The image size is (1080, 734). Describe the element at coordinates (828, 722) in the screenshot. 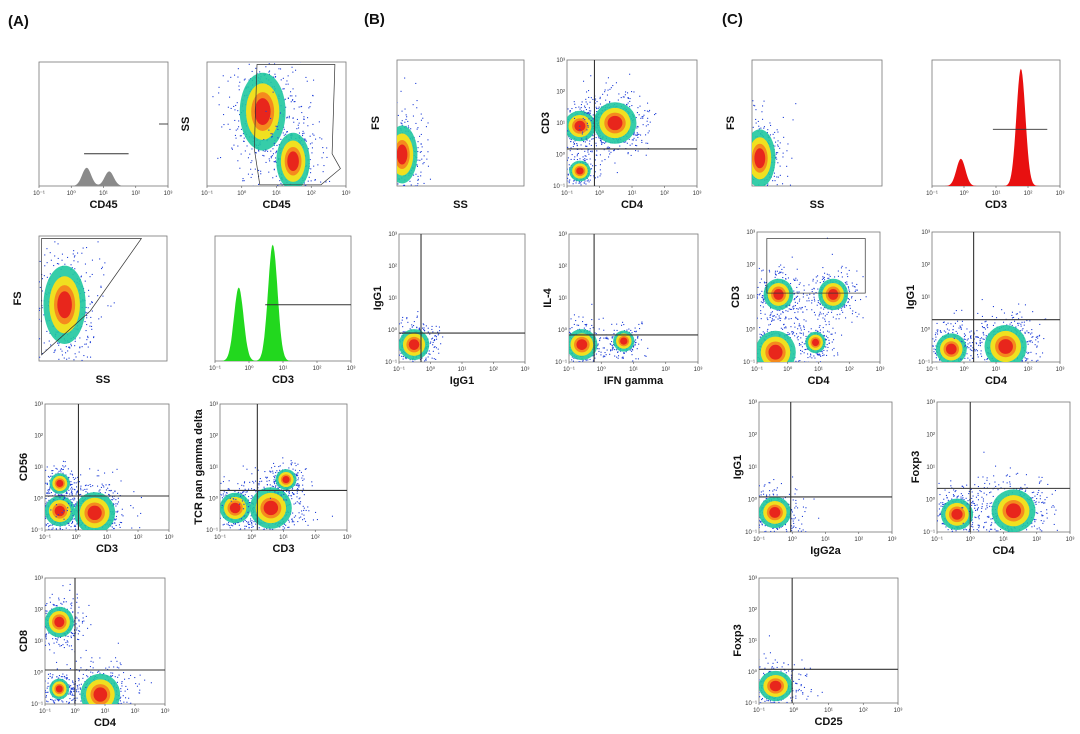

I see `x-axis-label: CD25` at that location.